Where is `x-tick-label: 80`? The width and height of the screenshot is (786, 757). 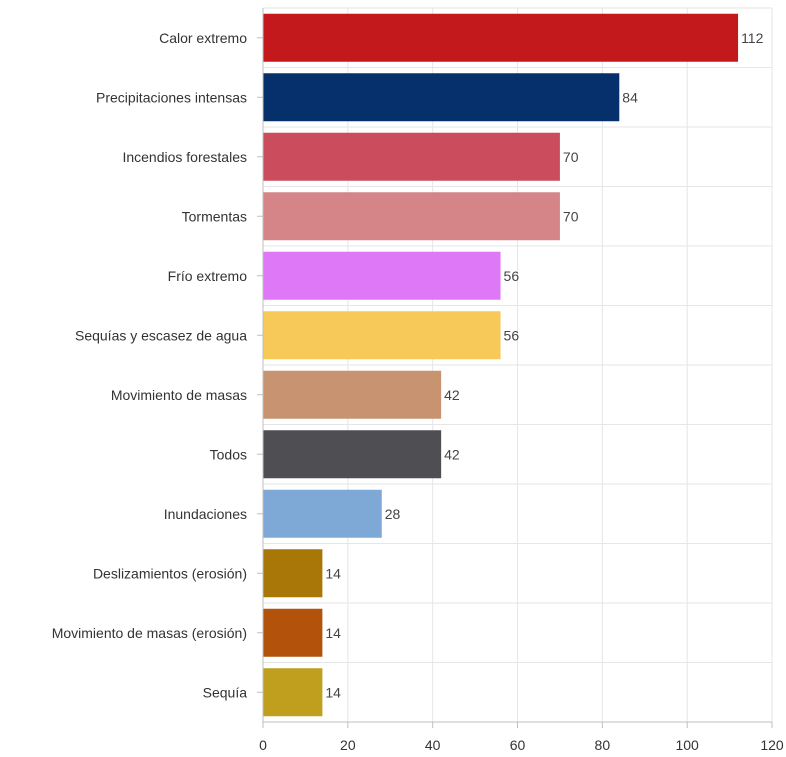 x-tick-label: 80 is located at coordinates (603, 745).